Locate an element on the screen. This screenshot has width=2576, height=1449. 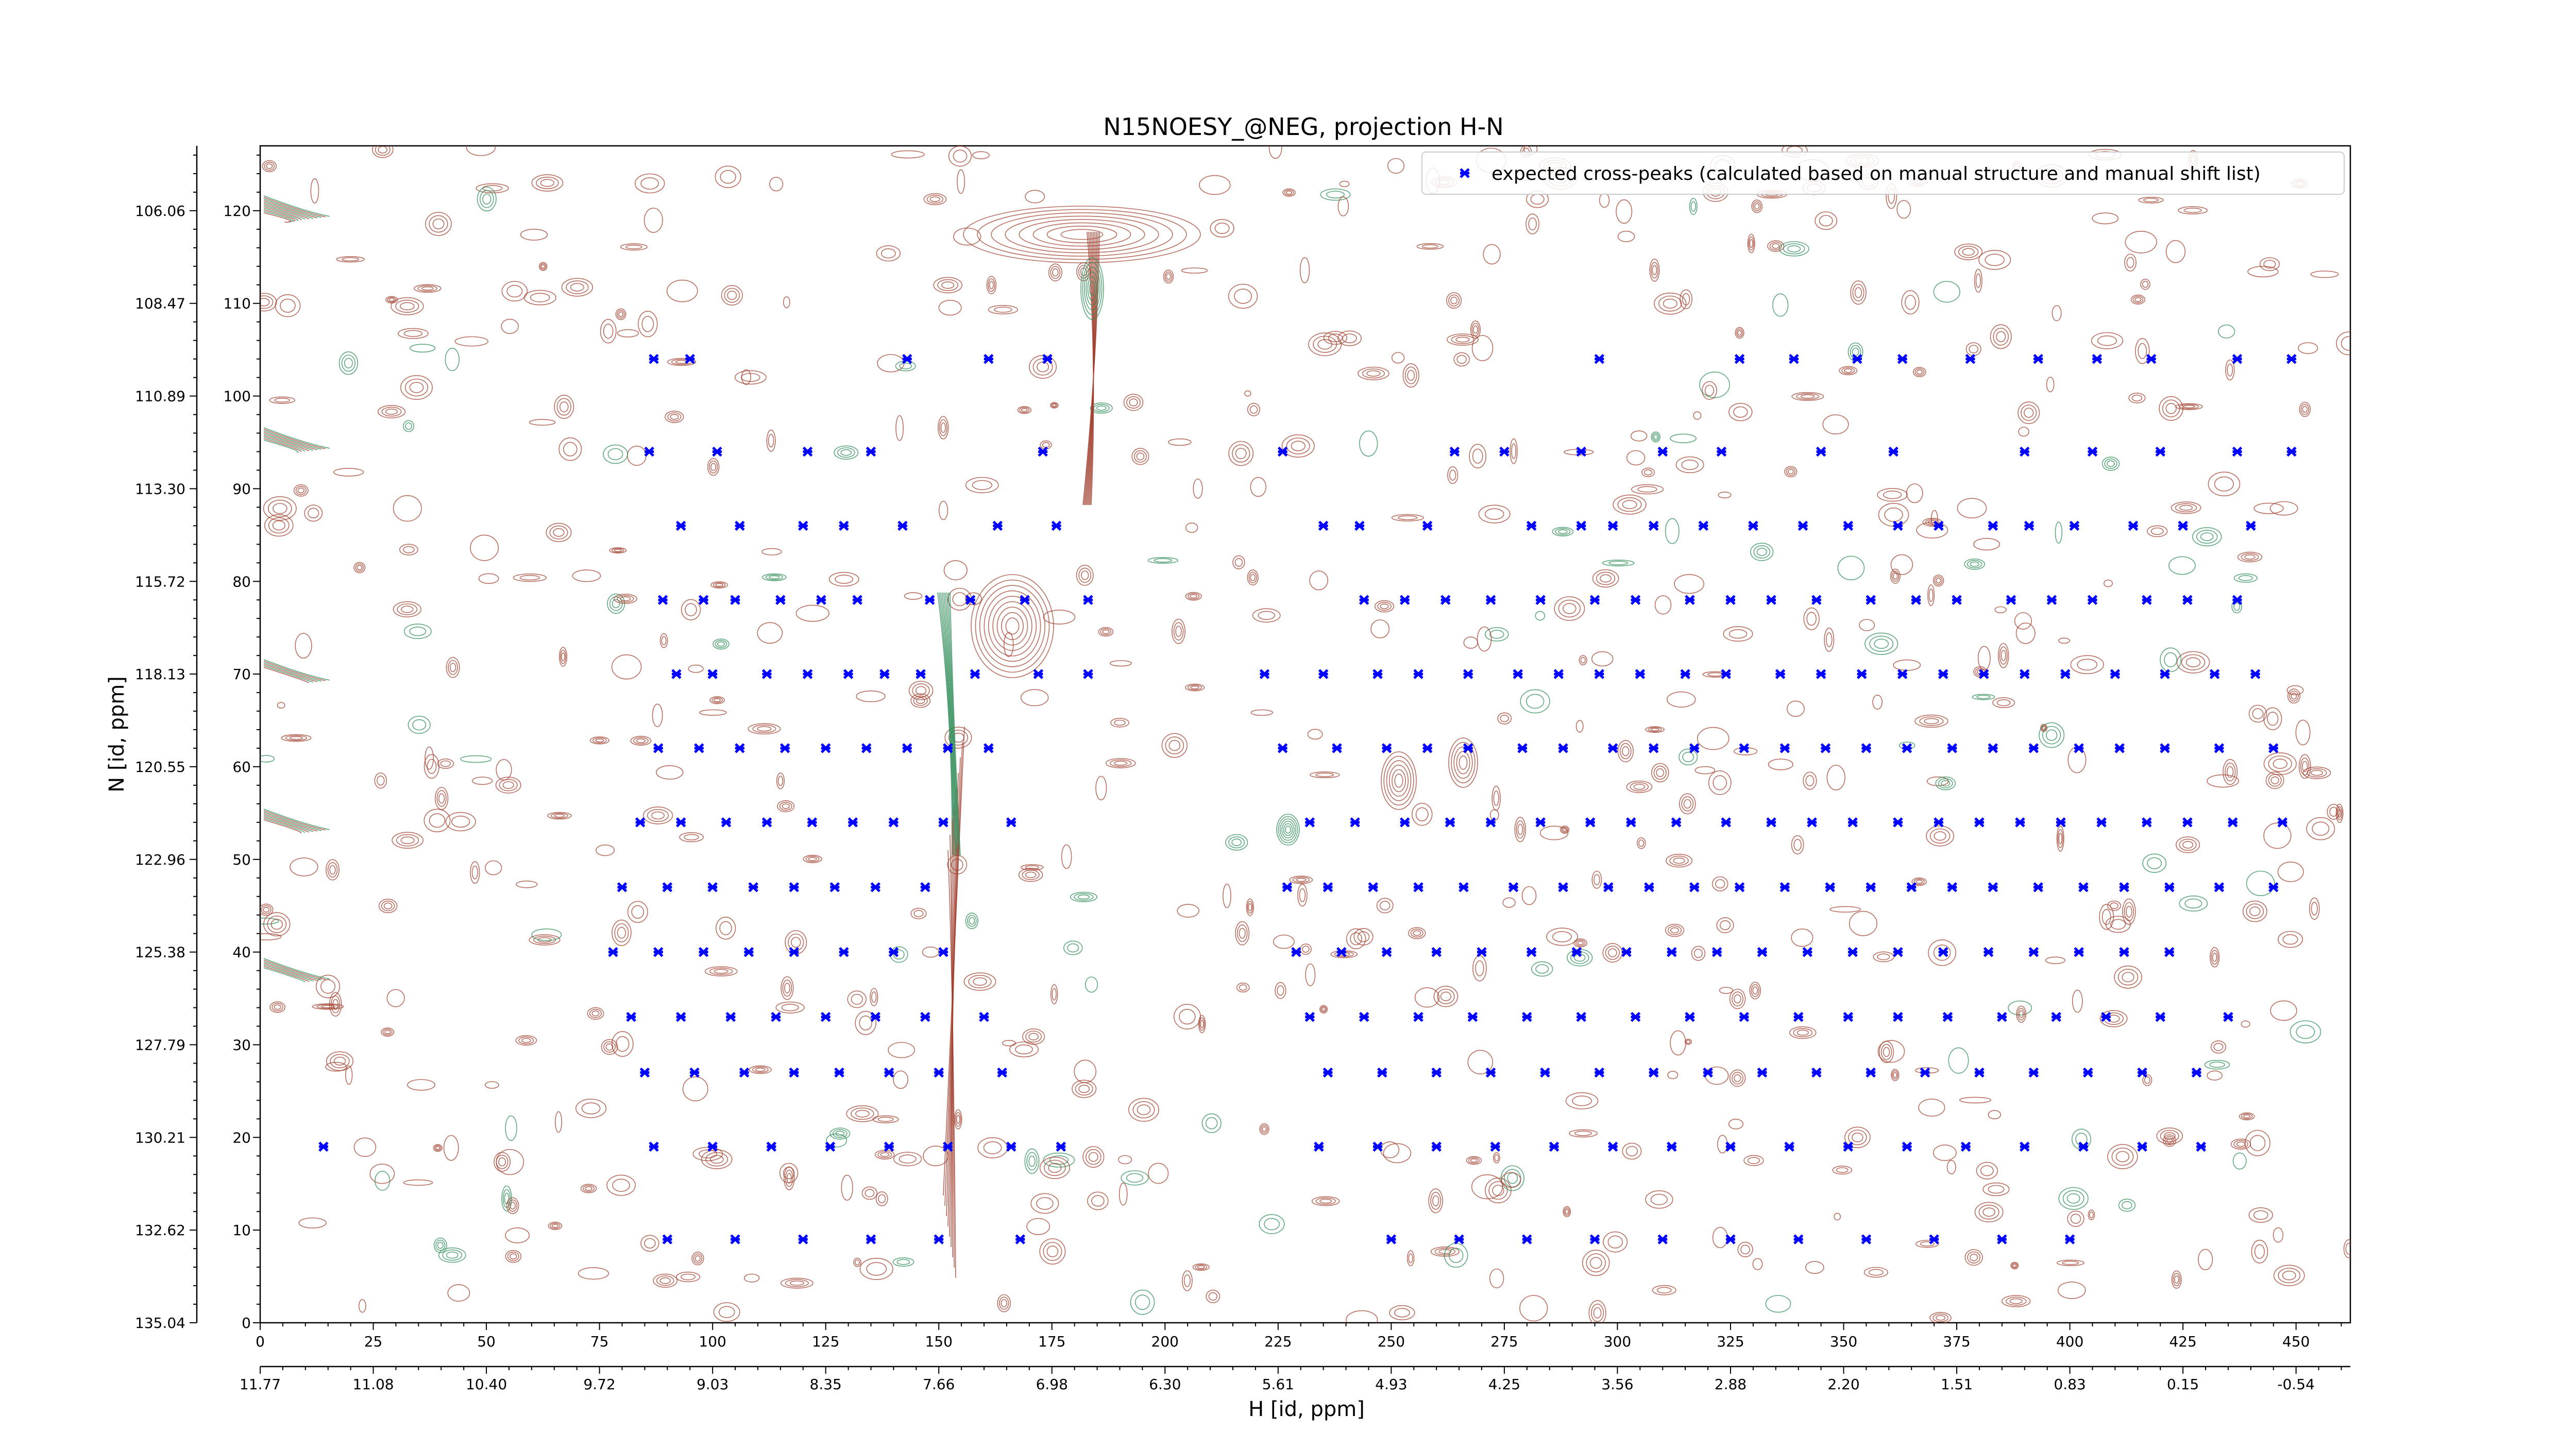
x-index-tick-label: 275 is located at coordinates (1504, 1341).